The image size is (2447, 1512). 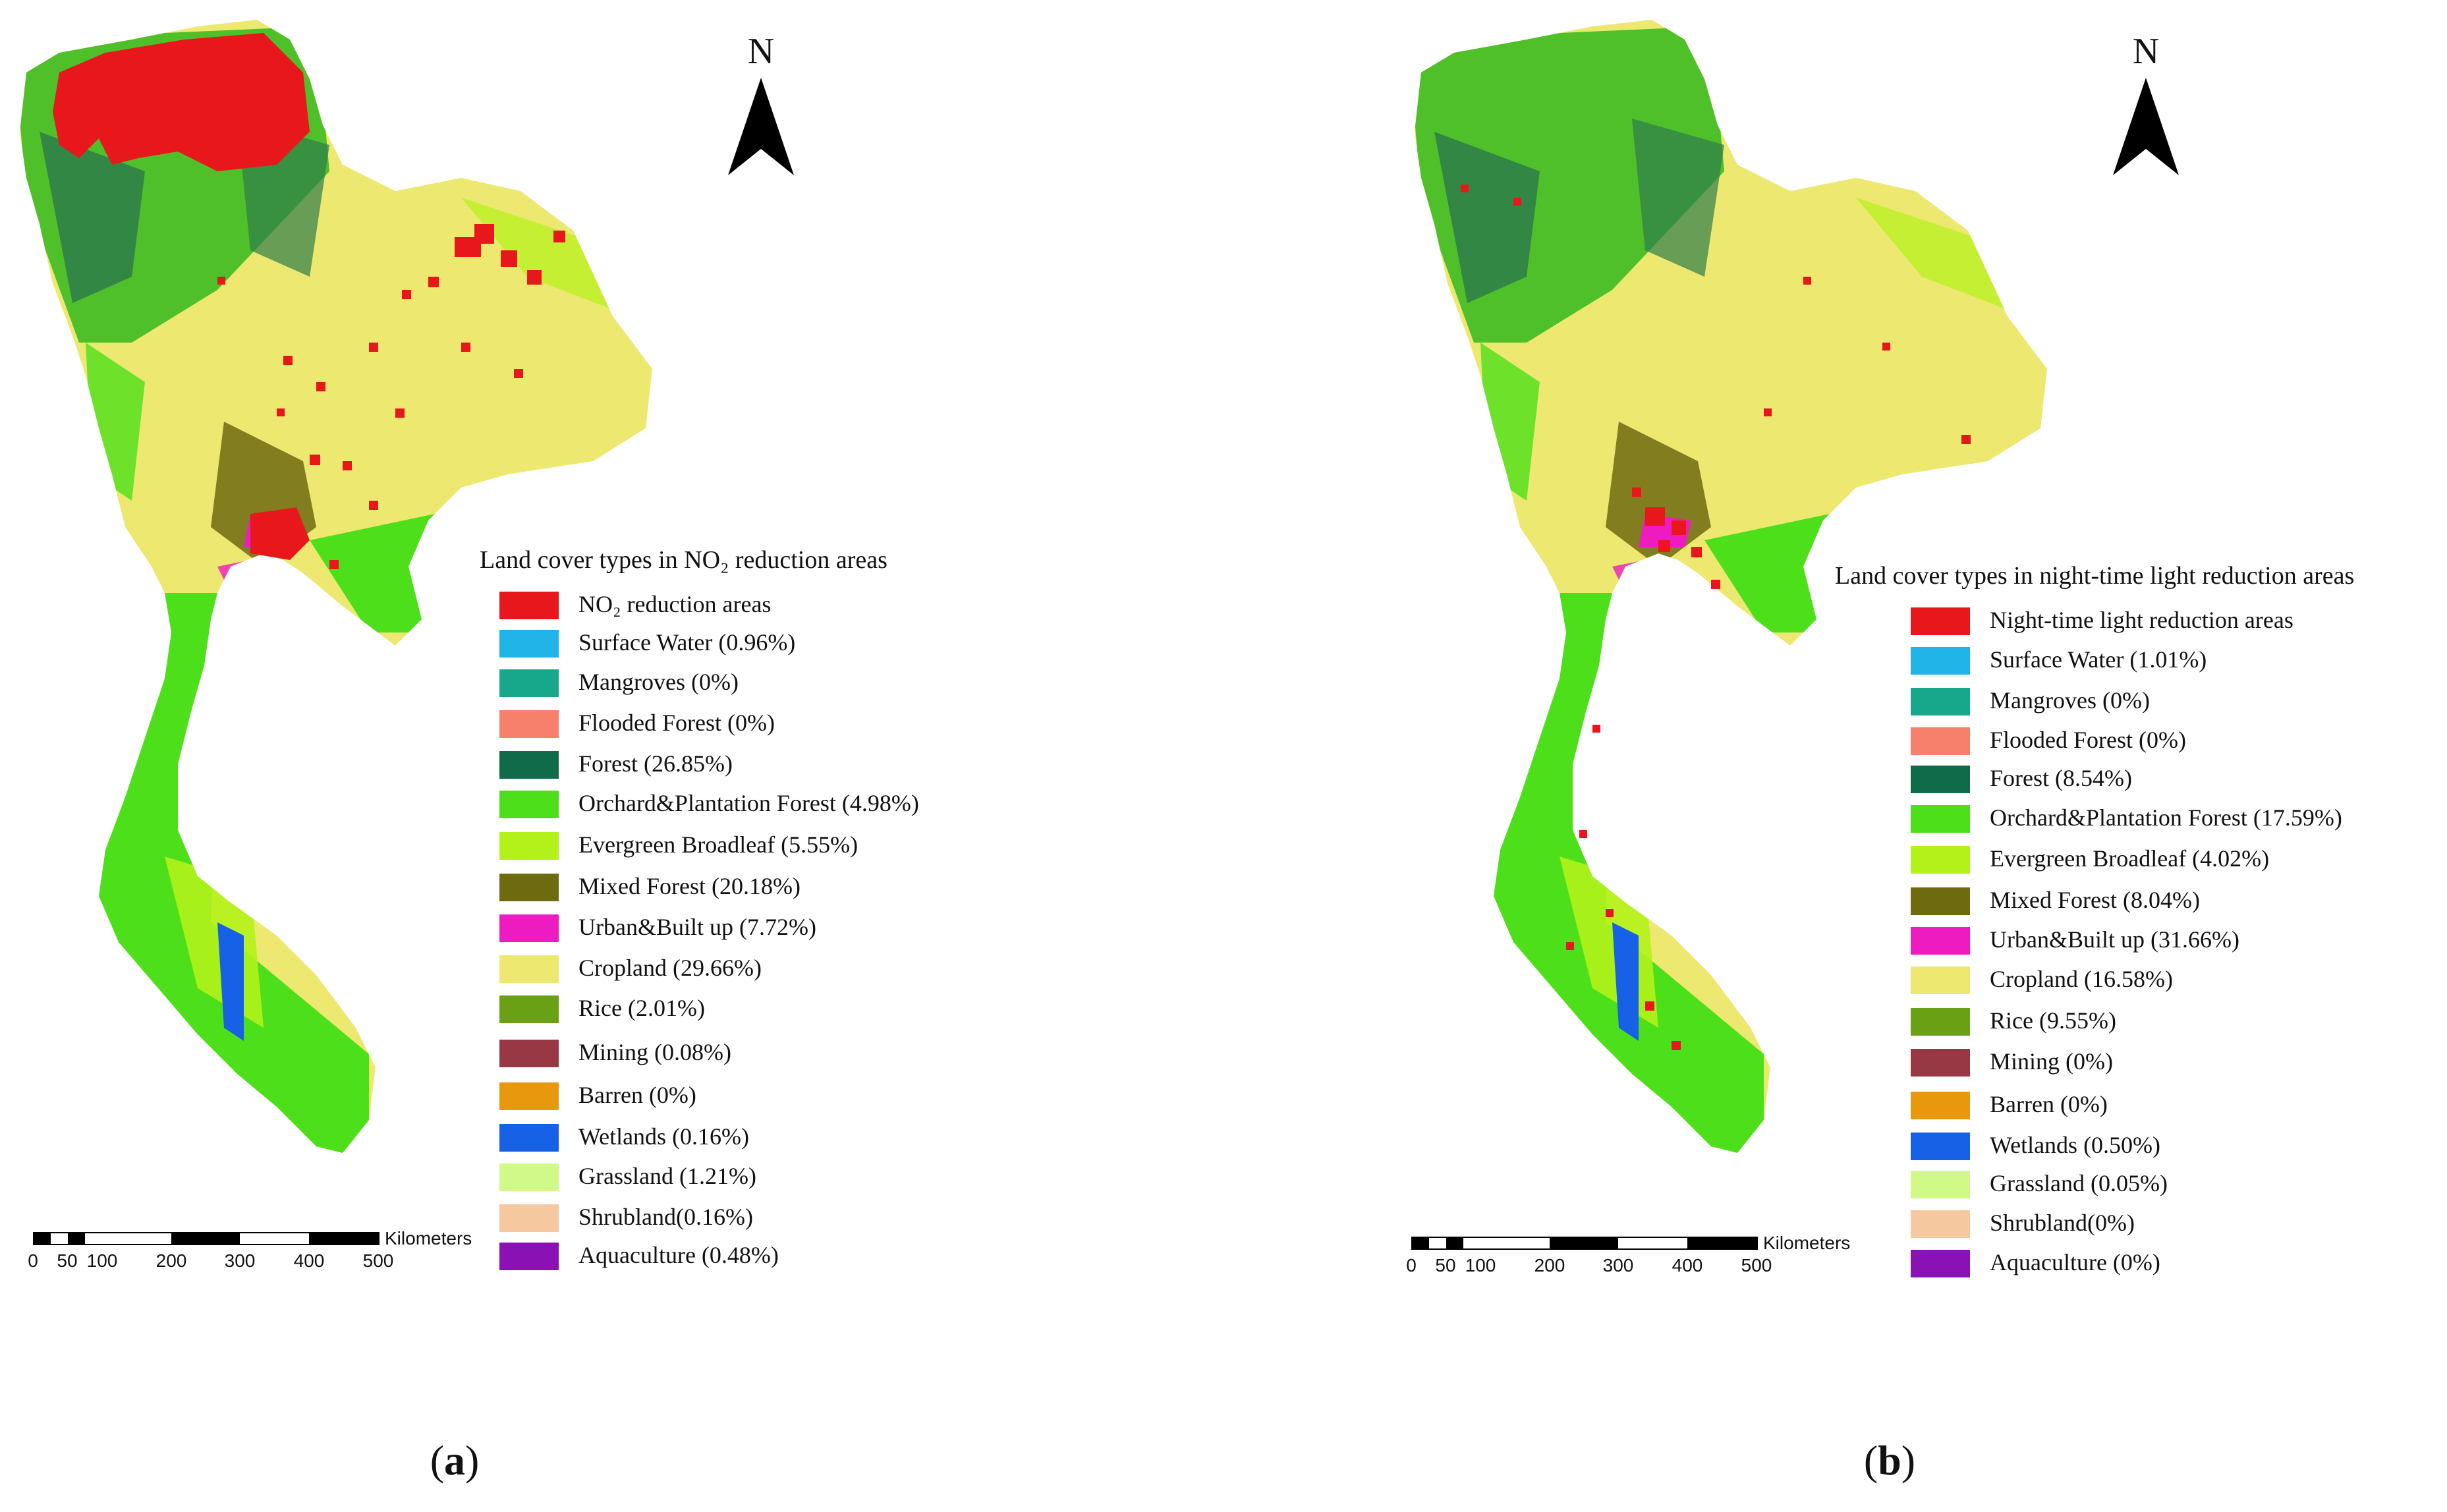 I want to click on panel-label-b: (b), so click(x=1890, y=1460).